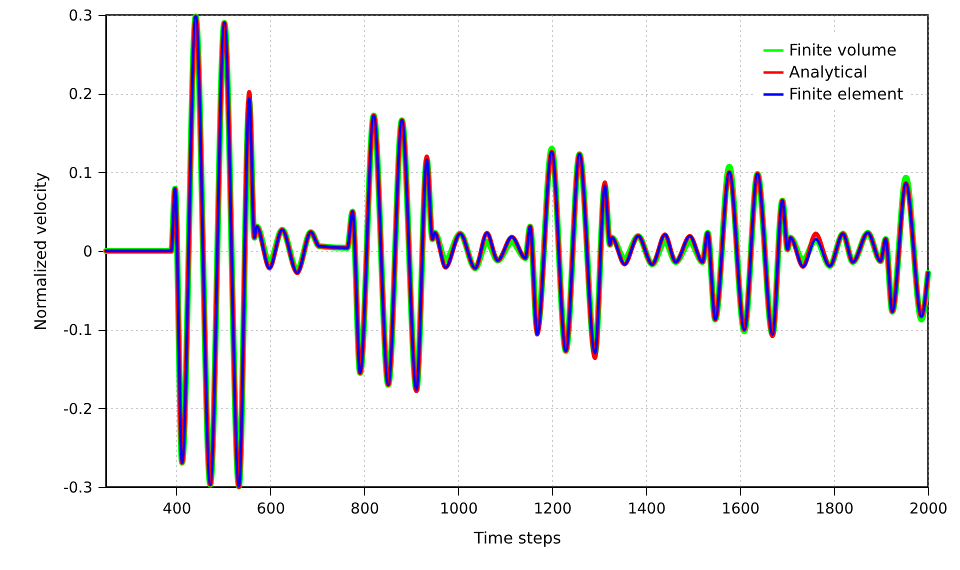 Image resolution: width=960 pixels, height=570 pixels. Describe the element at coordinates (77, 409) in the screenshot. I see `y-tick-label: -0.2` at that location.